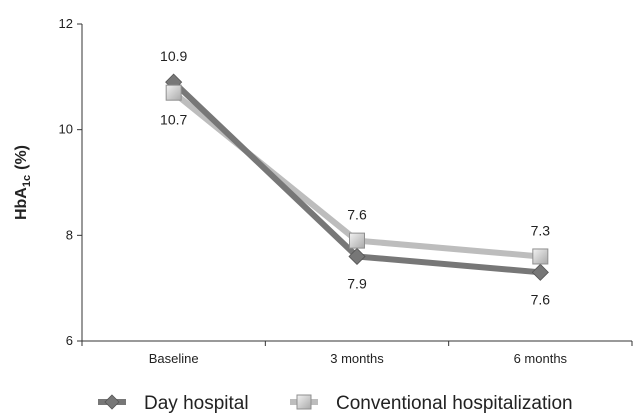 This screenshot has width=634, height=416. I want to click on data-label: 10.7, so click(173, 120).